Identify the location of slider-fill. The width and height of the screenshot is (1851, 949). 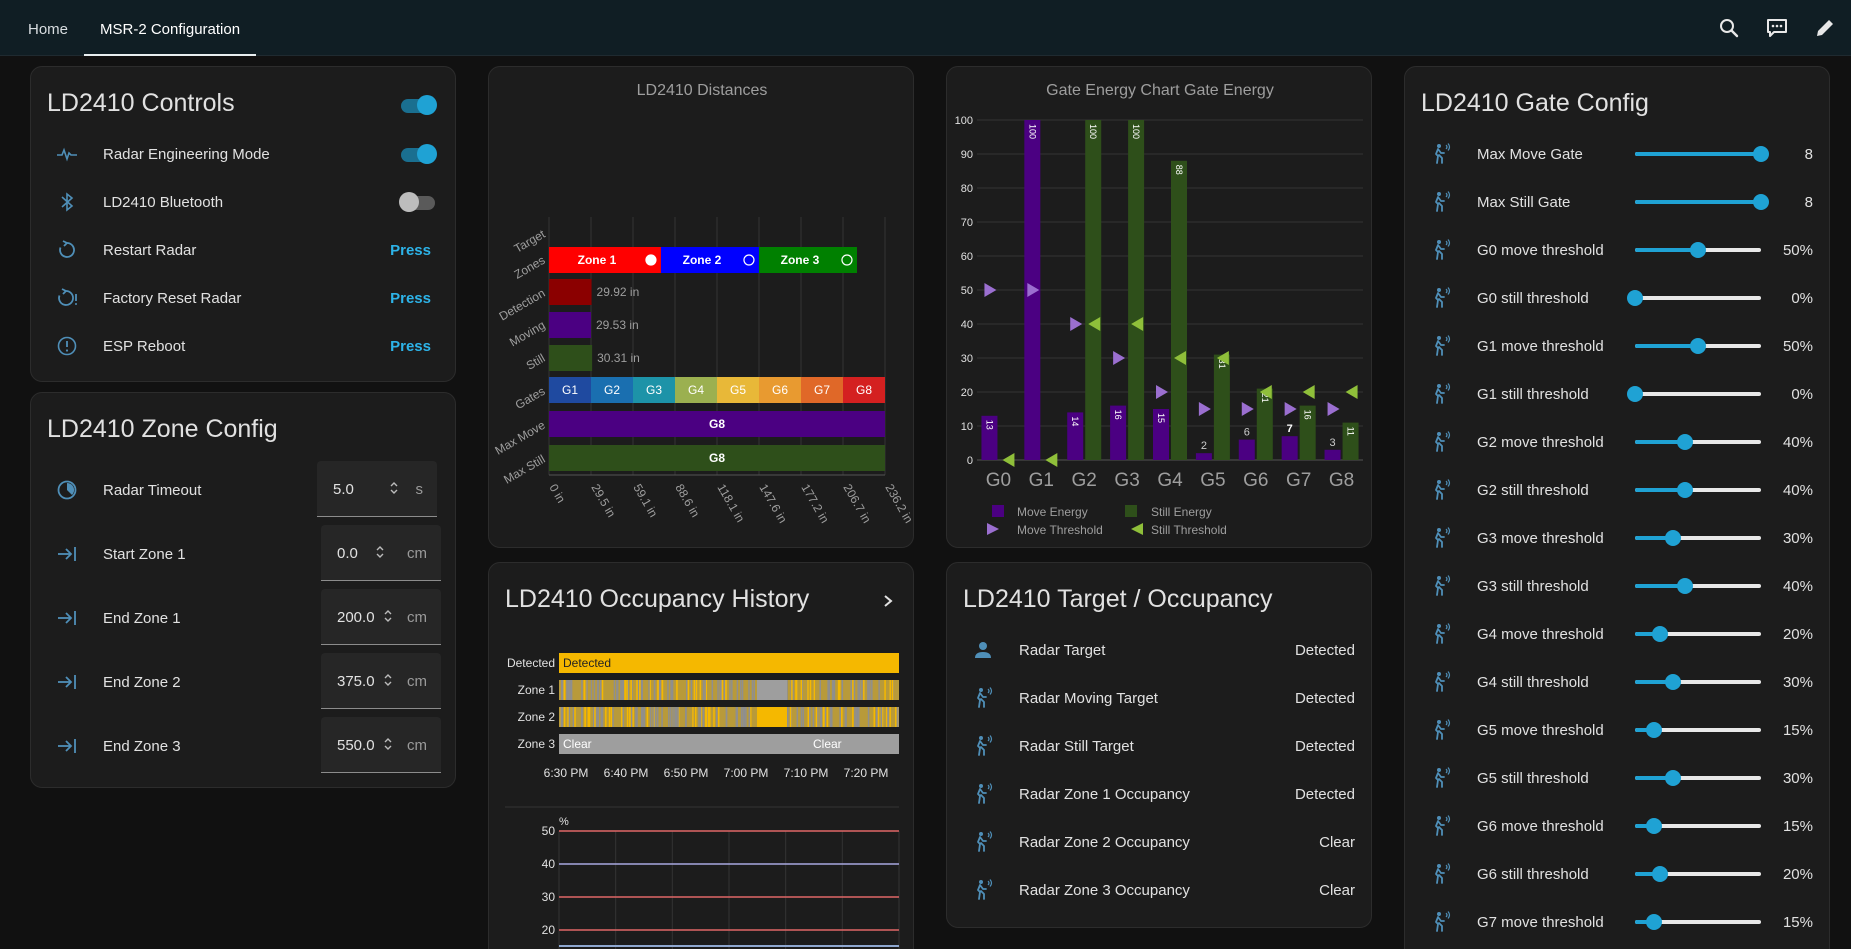
(1698, 202).